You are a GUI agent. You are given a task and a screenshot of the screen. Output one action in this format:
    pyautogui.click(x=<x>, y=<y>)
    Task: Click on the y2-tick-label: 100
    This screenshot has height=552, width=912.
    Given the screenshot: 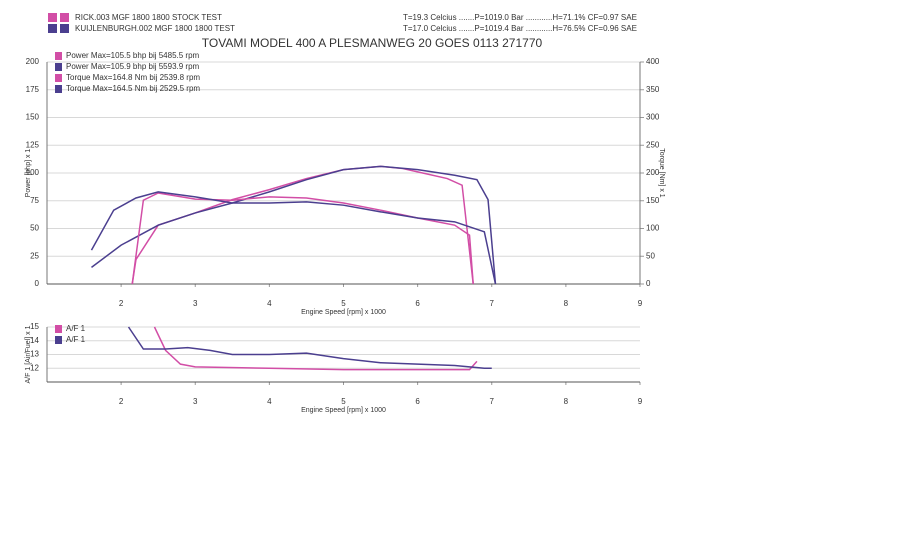 What is the action you would take?
    pyautogui.click(x=653, y=228)
    